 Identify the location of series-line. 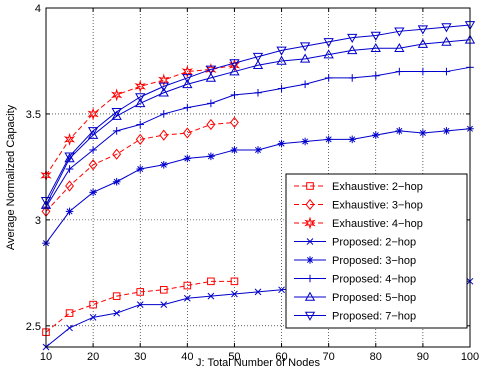
(140, 166).